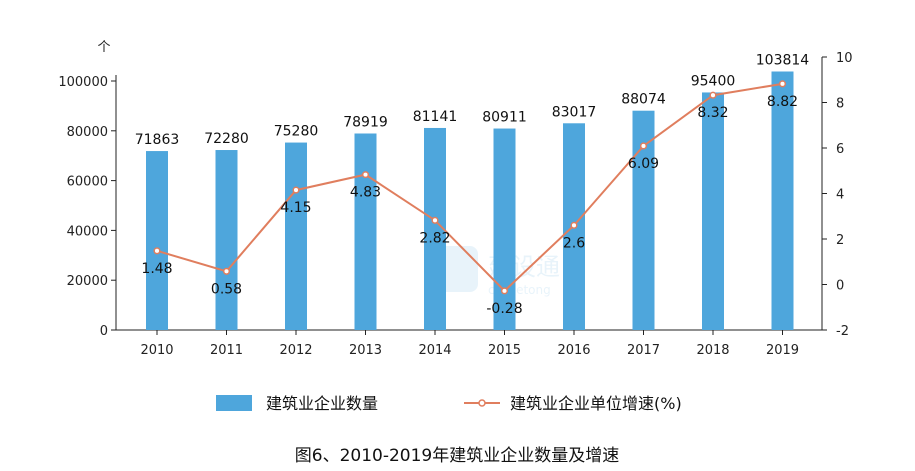 Image resolution: width=915 pixels, height=471 pixels. Describe the element at coordinates (365, 193) in the screenshot. I see `growth-value-label: 4.83` at that location.